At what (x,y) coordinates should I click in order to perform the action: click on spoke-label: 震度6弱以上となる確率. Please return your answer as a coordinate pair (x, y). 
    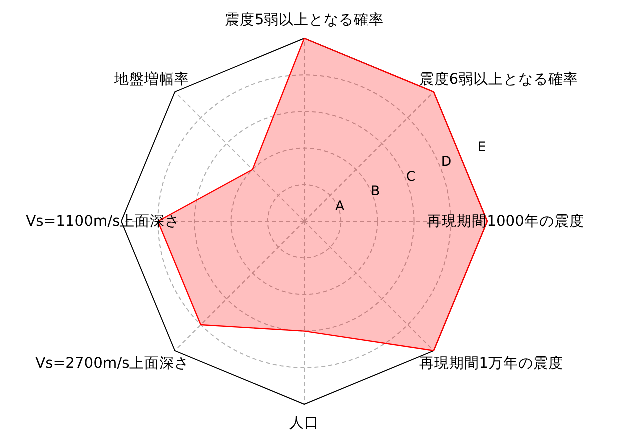
    Looking at the image, I should click on (499, 79).